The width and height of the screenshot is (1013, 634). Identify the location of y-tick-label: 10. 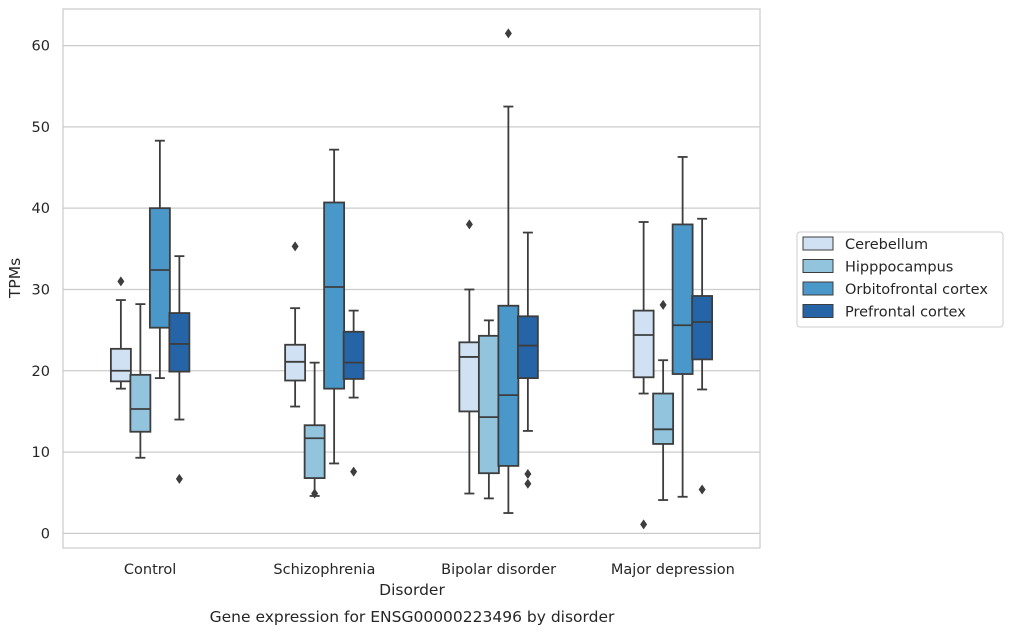
(41, 453).